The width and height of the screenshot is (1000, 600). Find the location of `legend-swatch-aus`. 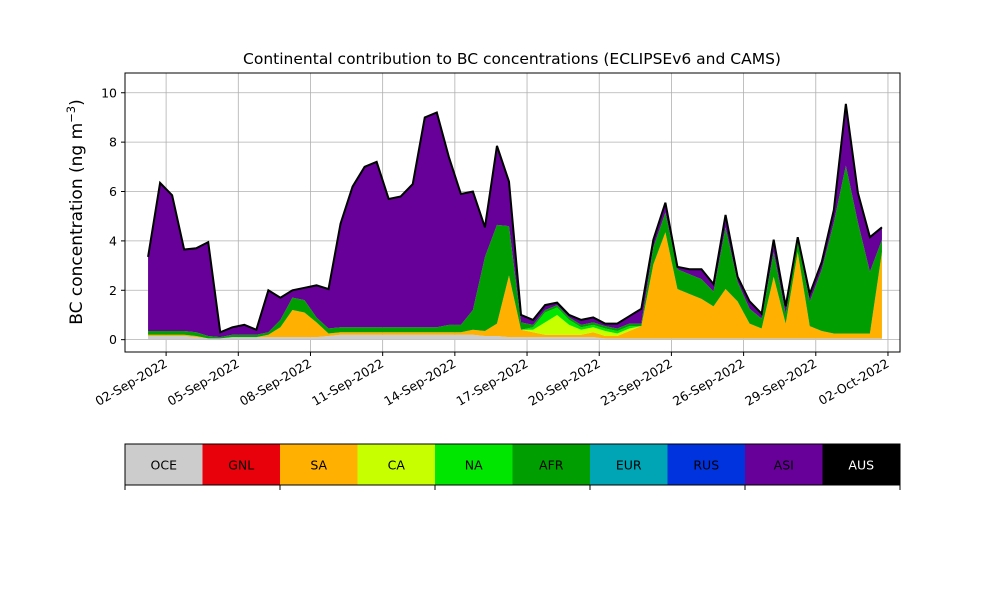

legend-swatch-aus is located at coordinates (861, 464).